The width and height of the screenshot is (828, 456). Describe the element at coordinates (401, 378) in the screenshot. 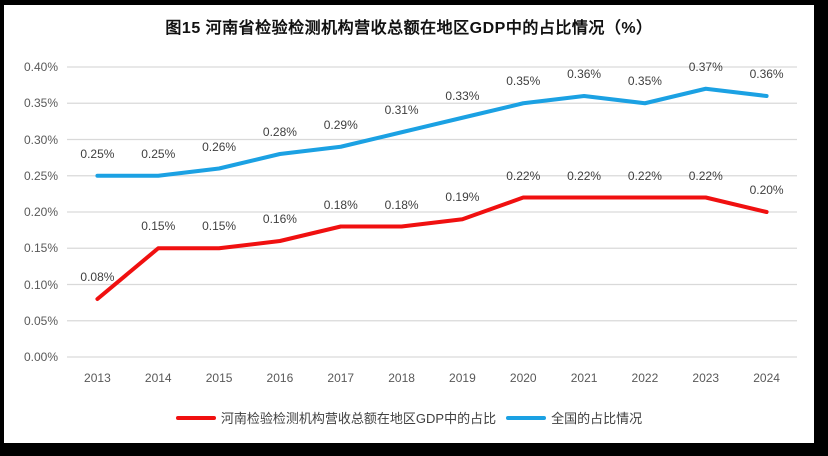

I see `x-tick-label: 2018` at that location.